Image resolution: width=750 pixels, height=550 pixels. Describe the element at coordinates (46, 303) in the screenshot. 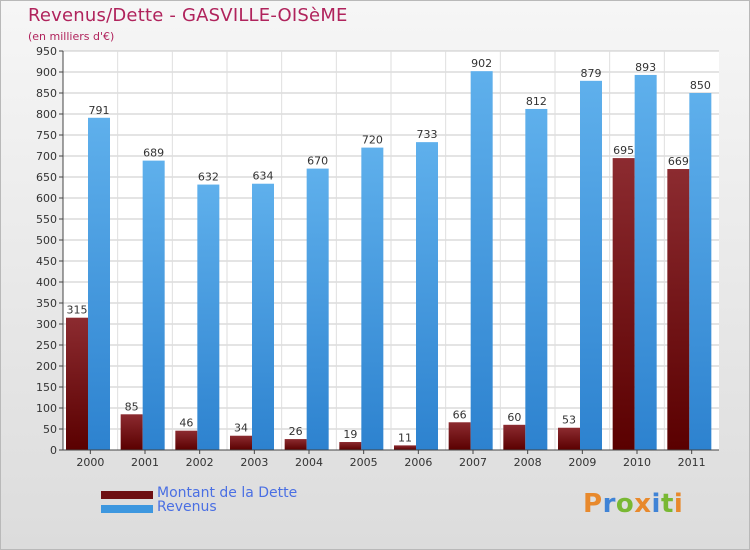

I see `y-tick-label: 350` at that location.